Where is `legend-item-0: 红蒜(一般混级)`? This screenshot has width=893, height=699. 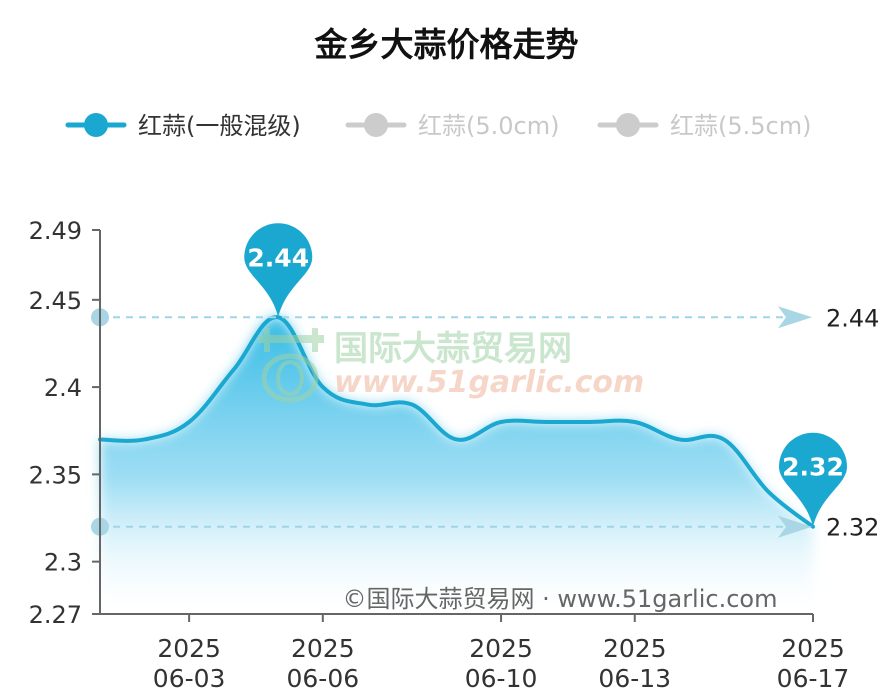 legend-item-0: 红蒜(一般混级) is located at coordinates (183, 126).